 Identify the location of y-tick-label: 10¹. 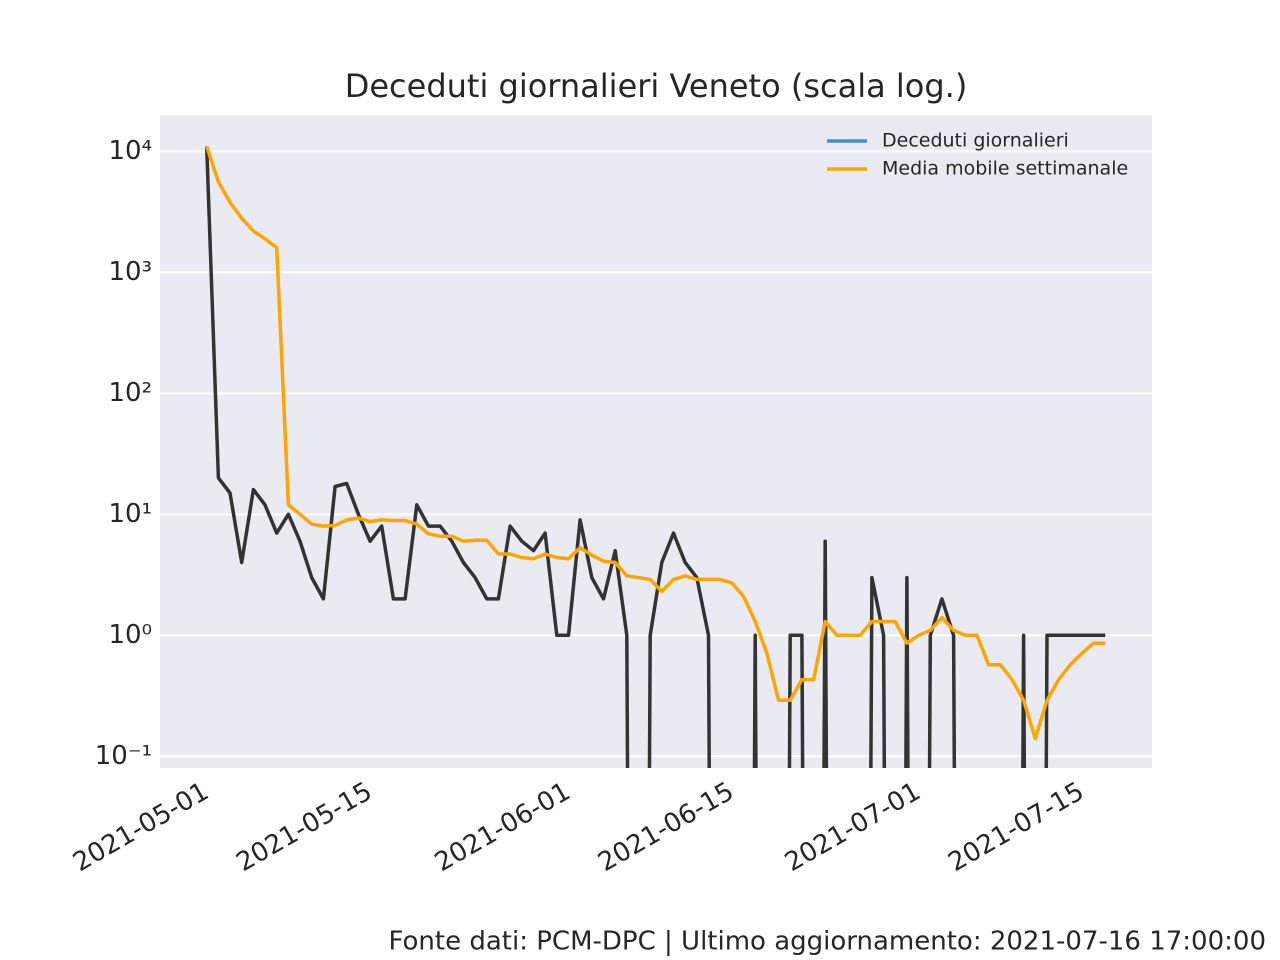
(130, 514).